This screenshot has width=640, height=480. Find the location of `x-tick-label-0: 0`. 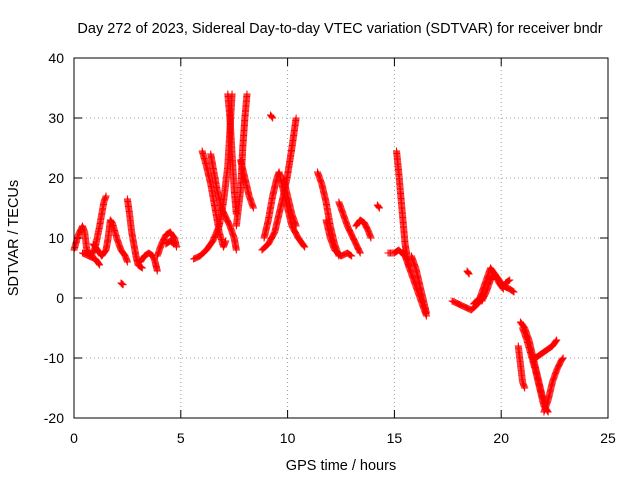

x-tick-label-0: 0 is located at coordinates (74, 438).